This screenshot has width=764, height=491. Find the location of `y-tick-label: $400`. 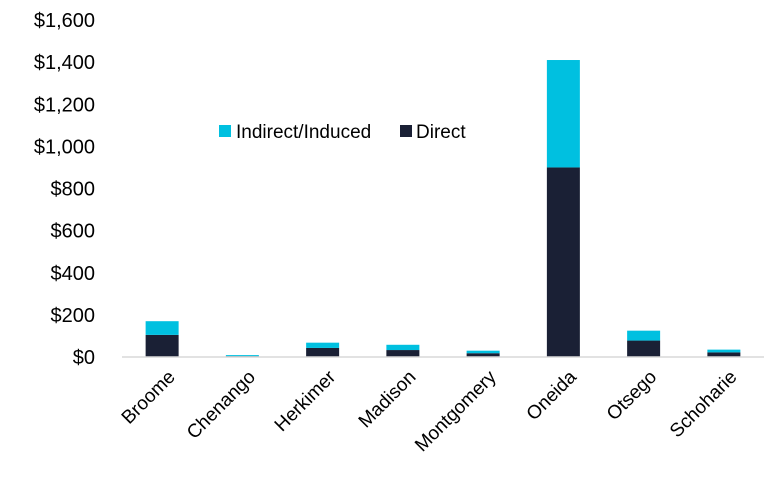

y-tick-label: $400 is located at coordinates (73, 274).